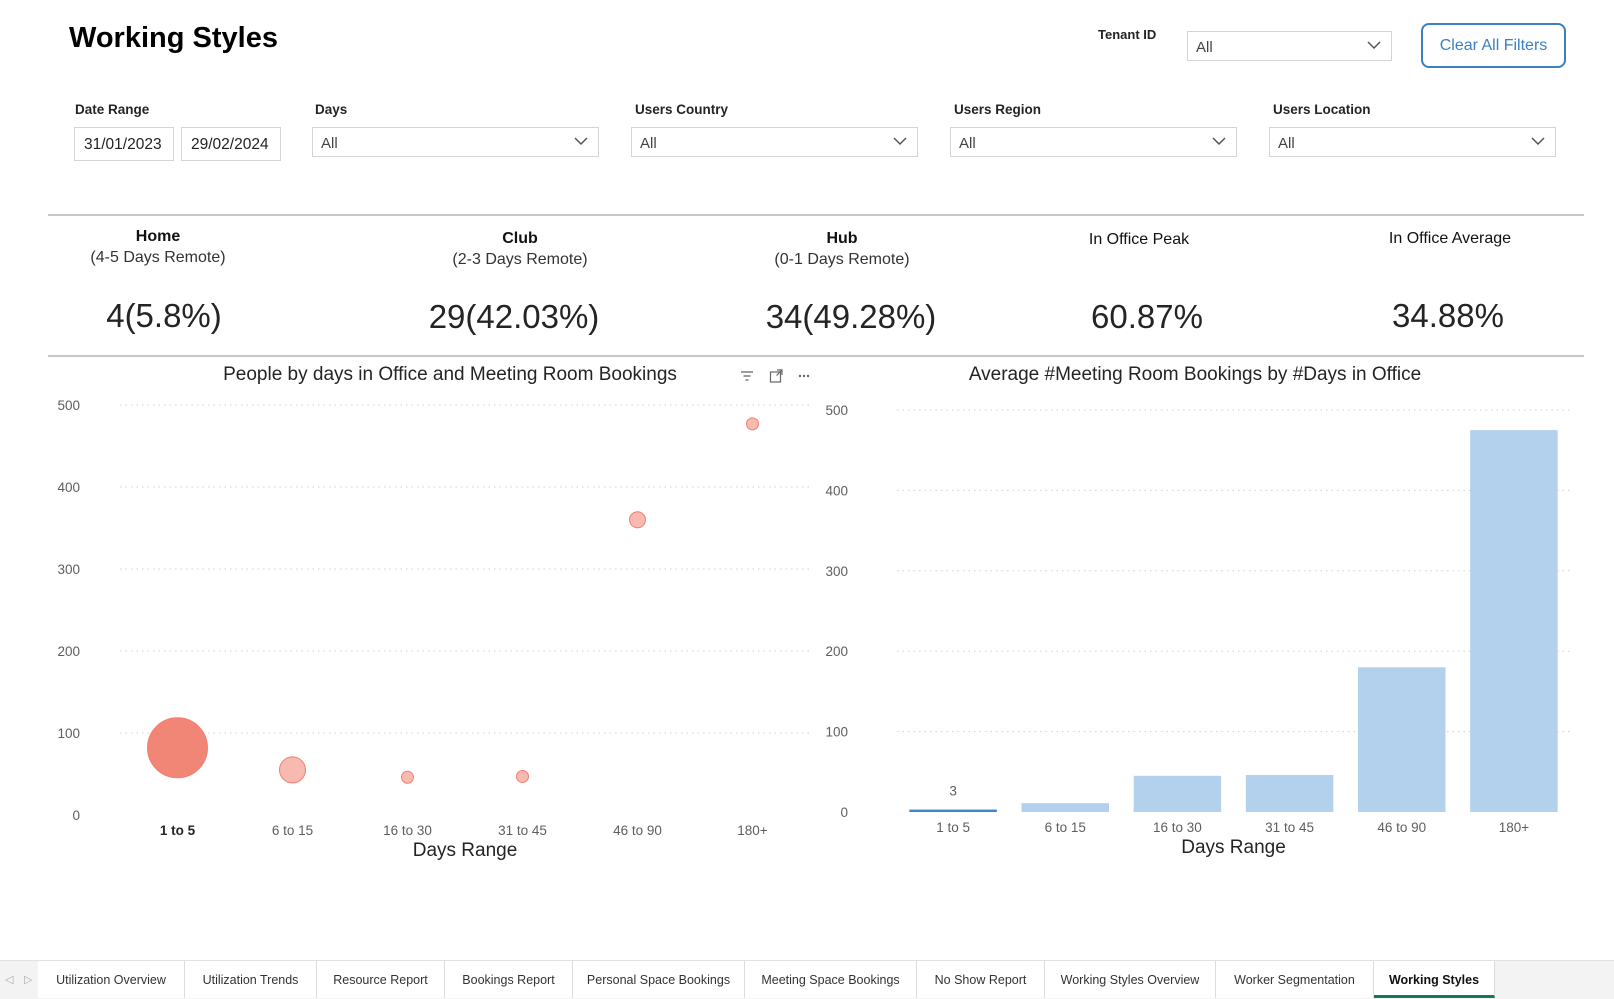 The height and width of the screenshot is (999, 1614). I want to click on users-region-value: All, so click(967, 143).